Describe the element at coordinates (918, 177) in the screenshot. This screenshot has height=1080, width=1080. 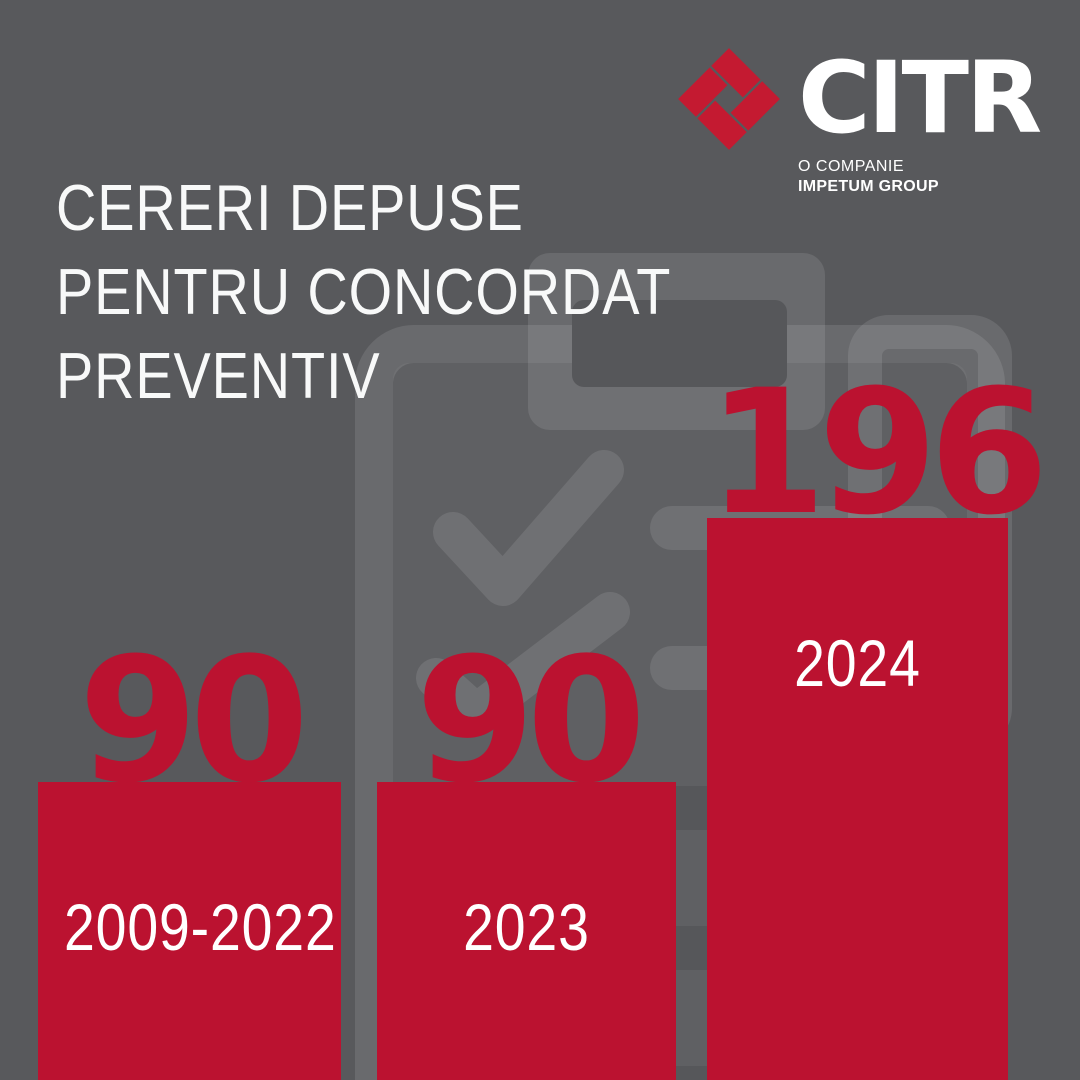
I see `brand-tagline: O COMPANIE IMPETUM GROUP` at that location.